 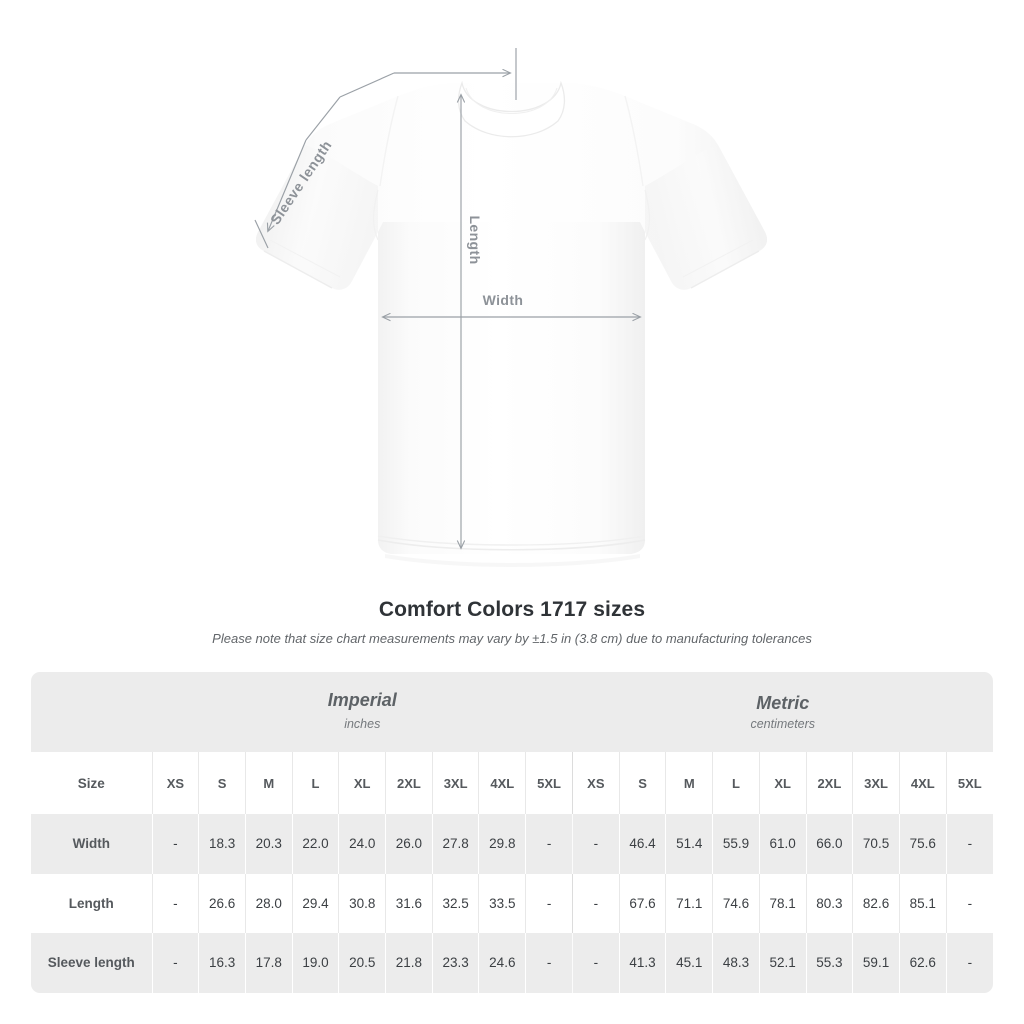 I want to click on cell-sleeve-length-imperial-4xl: 24.6, so click(x=502, y=963).